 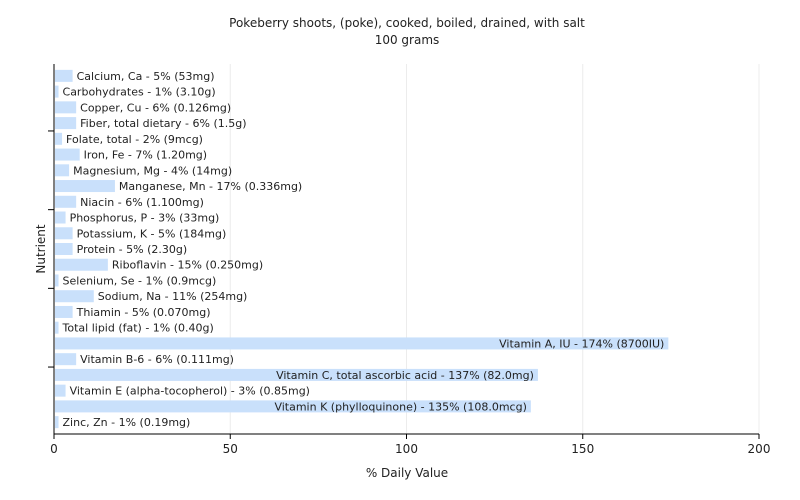 I want to click on bar-label-5: Iron, Fe - 7% (1.20mg), so click(x=145, y=155).